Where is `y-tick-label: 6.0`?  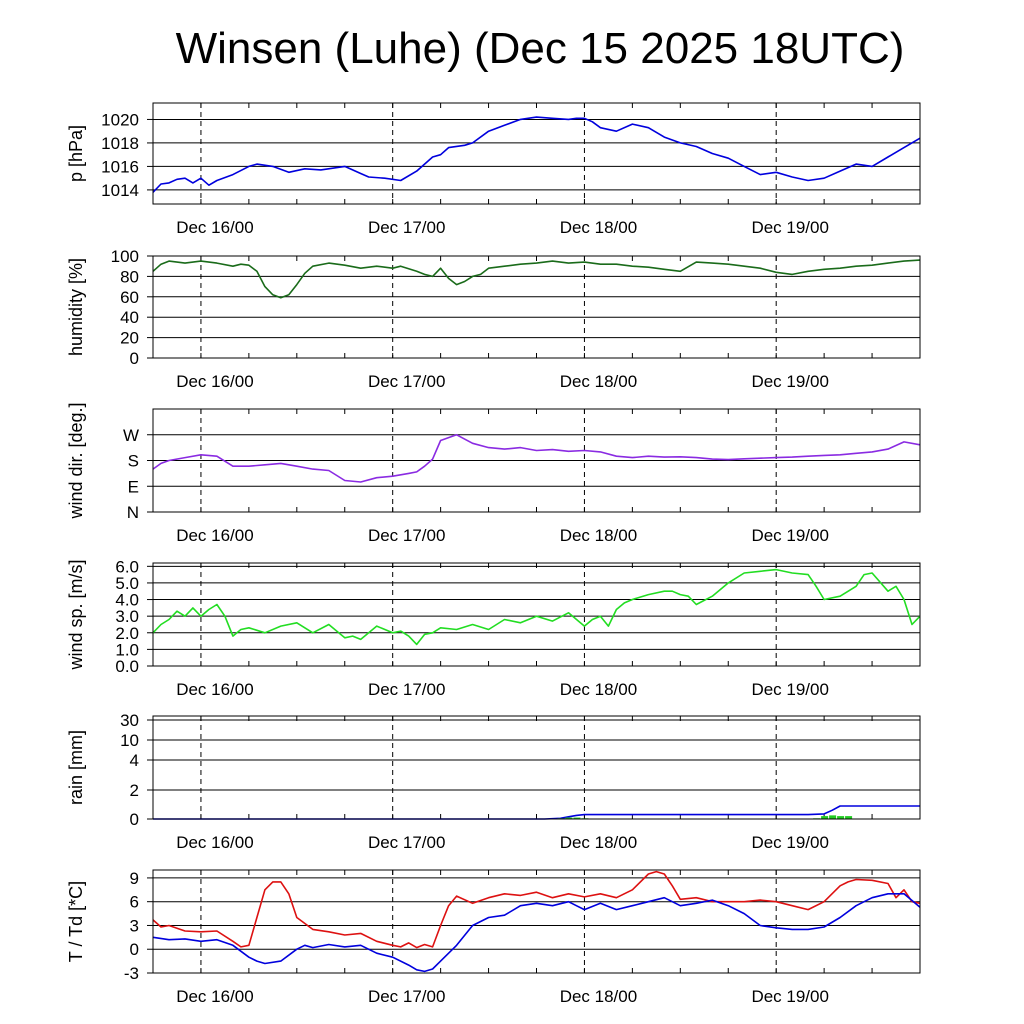 y-tick-label: 6.0 is located at coordinates (127, 566).